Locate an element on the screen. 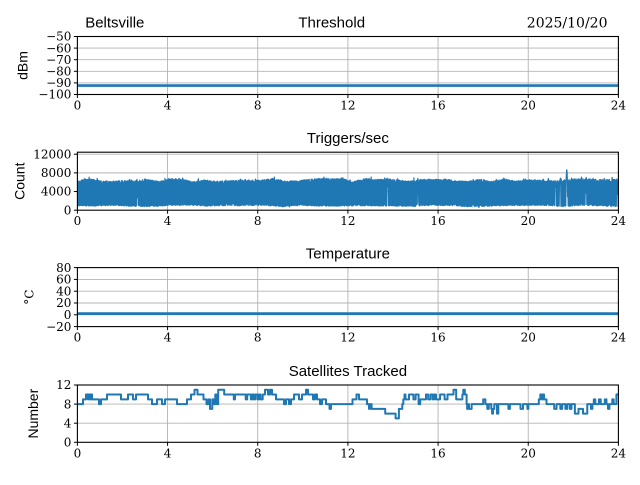 This screenshot has width=640, height=485. y-tick-label: 12 is located at coordinates (63, 385).